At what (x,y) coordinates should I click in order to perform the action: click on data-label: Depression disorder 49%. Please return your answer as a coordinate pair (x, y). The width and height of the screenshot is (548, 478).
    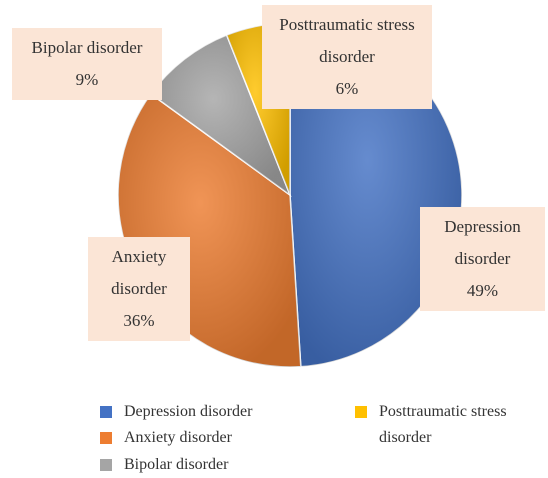
    Looking at the image, I should click on (482, 259).